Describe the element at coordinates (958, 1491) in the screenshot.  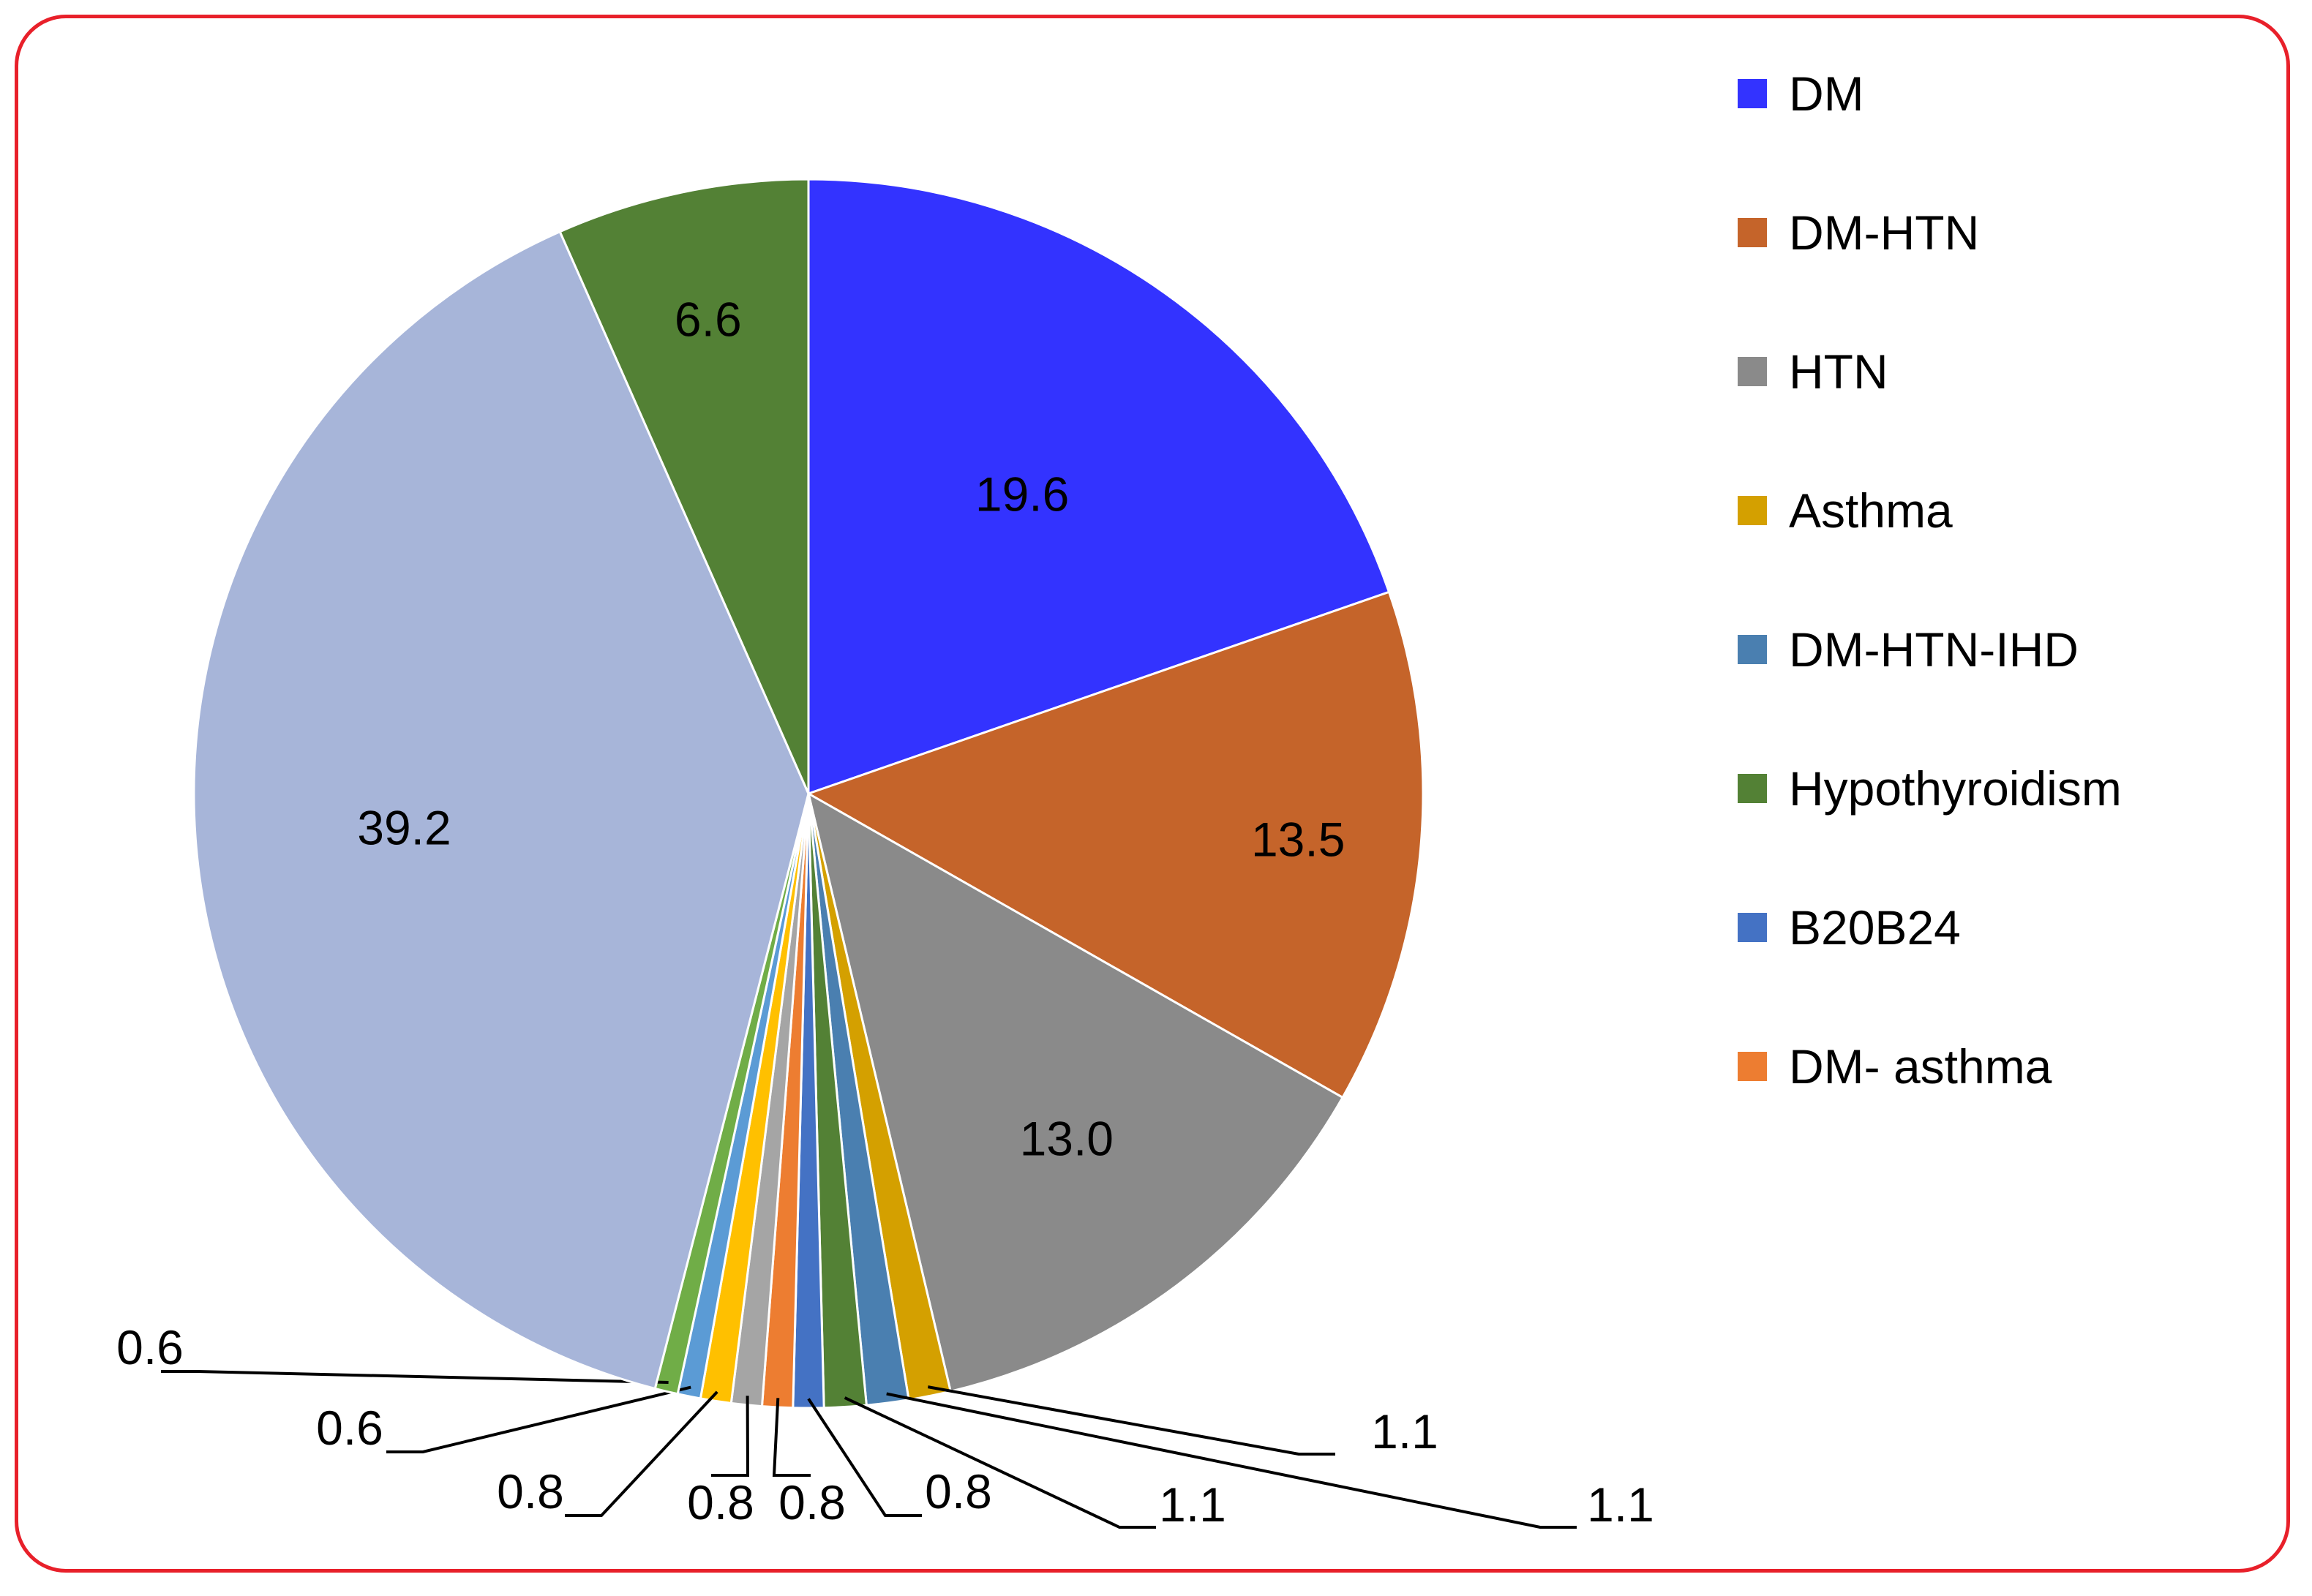
I see `data-label-6: 0.8` at that location.